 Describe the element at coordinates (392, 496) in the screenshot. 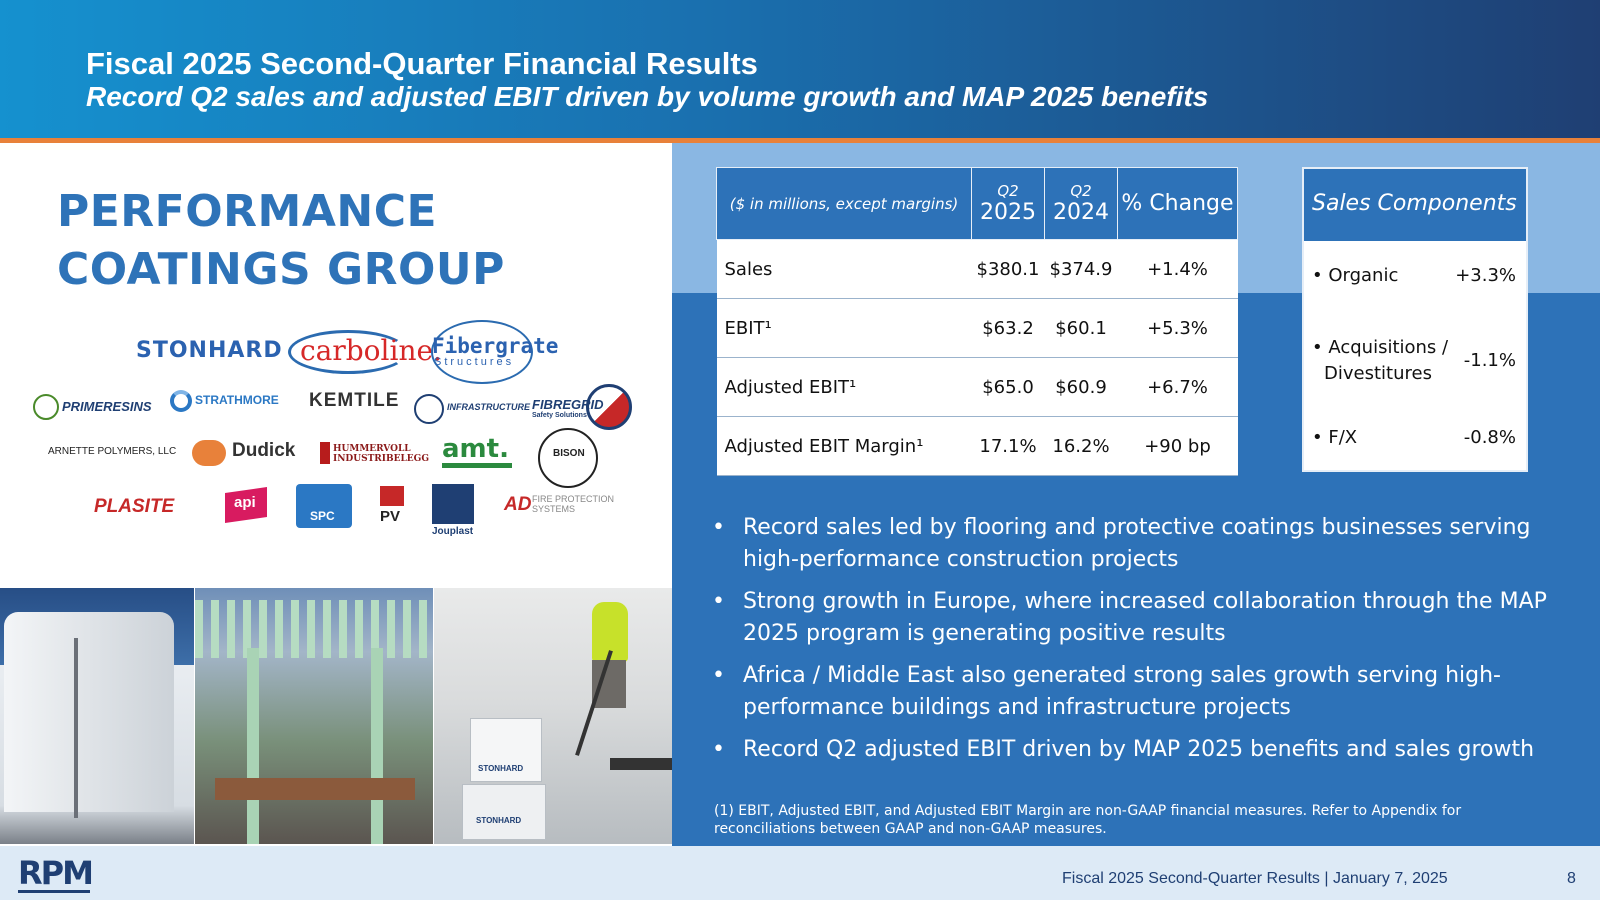

I see `grupopv-logo-mark` at that location.